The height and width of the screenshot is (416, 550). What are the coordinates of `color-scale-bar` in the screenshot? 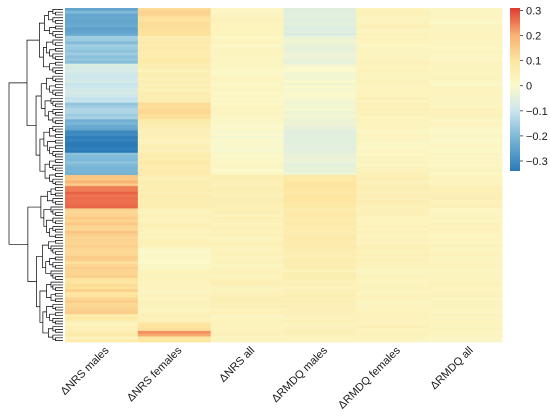 It's located at (515, 89).